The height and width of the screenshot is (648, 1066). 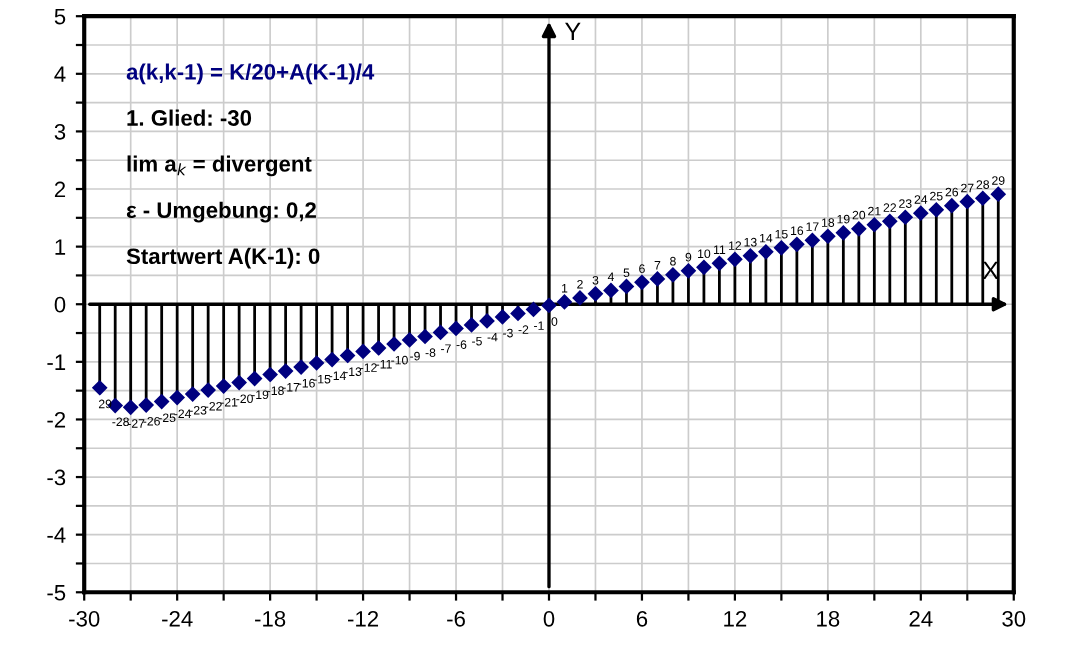 What do you see at coordinates (921, 618) in the screenshot?
I see `x-tick-label: 24` at bounding box center [921, 618].